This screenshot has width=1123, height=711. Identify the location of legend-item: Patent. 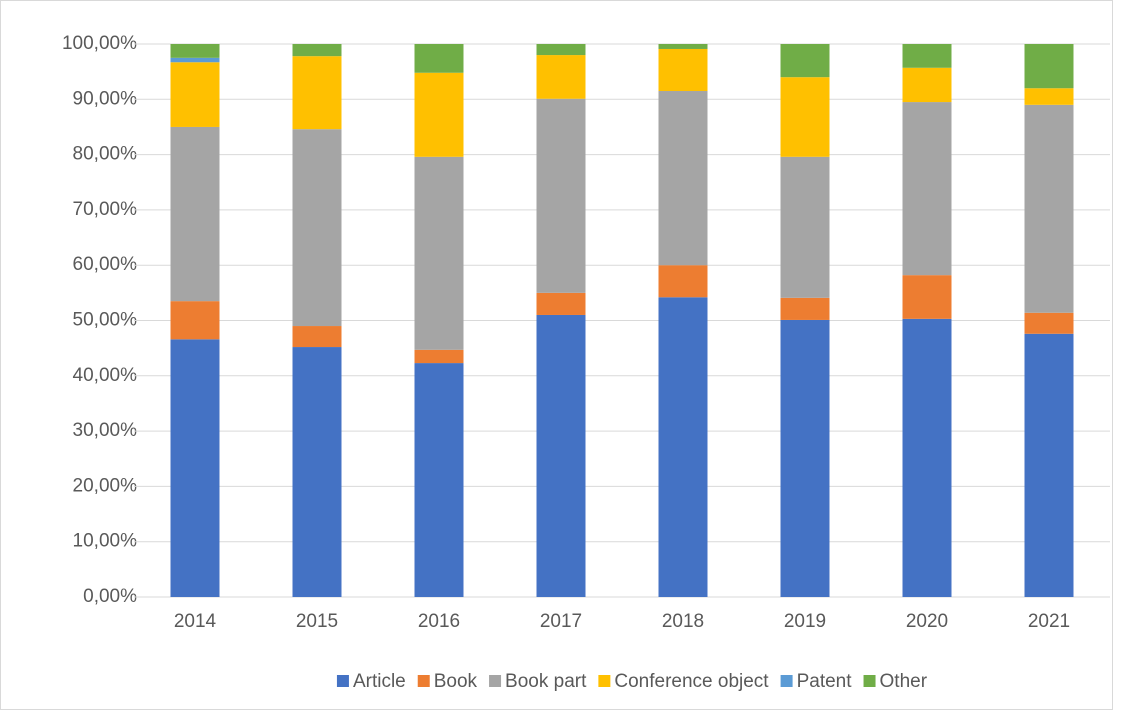
(816, 681).